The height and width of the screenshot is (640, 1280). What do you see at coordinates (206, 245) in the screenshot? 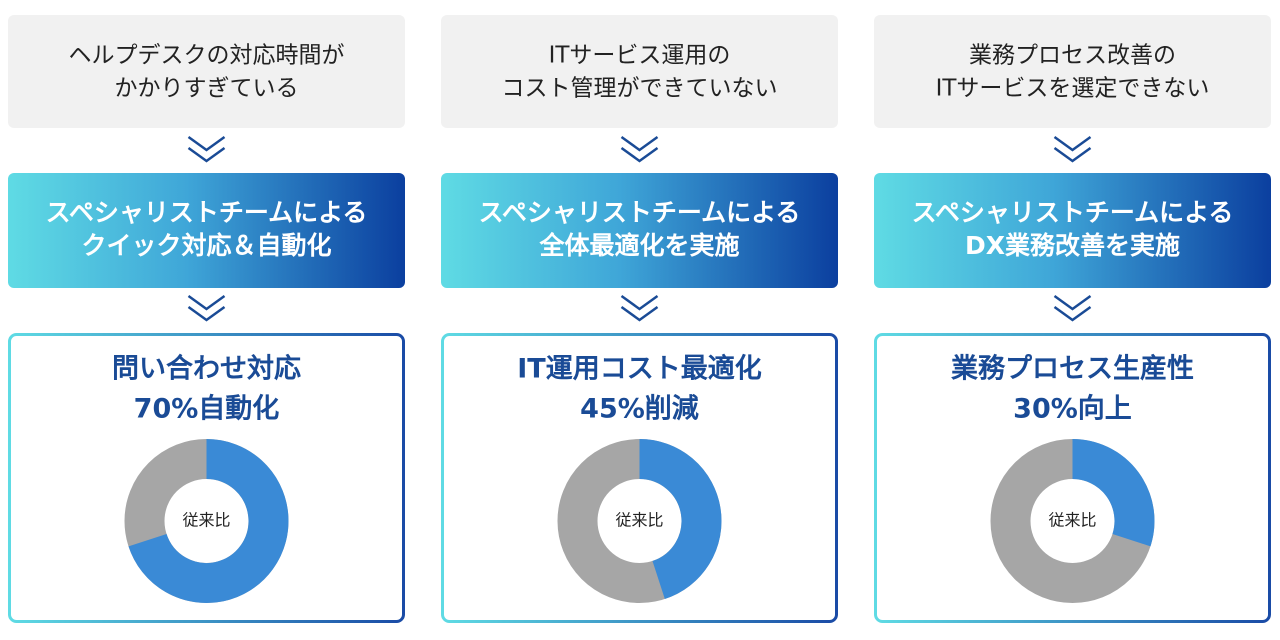
I see `solution-text: クイック対応＆自動化` at bounding box center [206, 245].